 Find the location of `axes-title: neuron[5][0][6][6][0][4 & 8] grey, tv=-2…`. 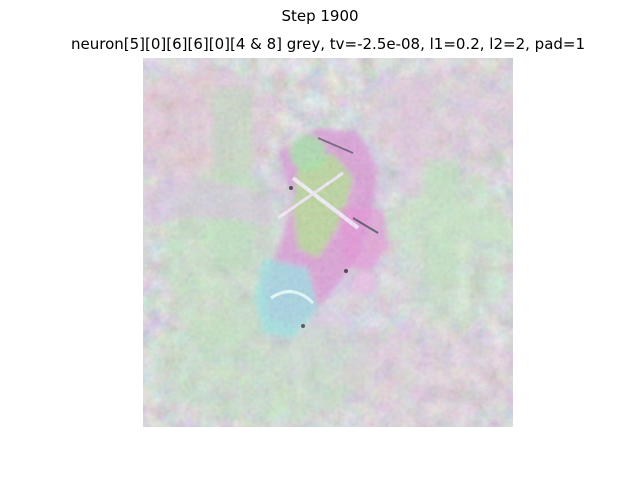

axes-title: neuron[5][0][6][6][0][4 & 8] grey, tv=-2… is located at coordinates (328, 44).